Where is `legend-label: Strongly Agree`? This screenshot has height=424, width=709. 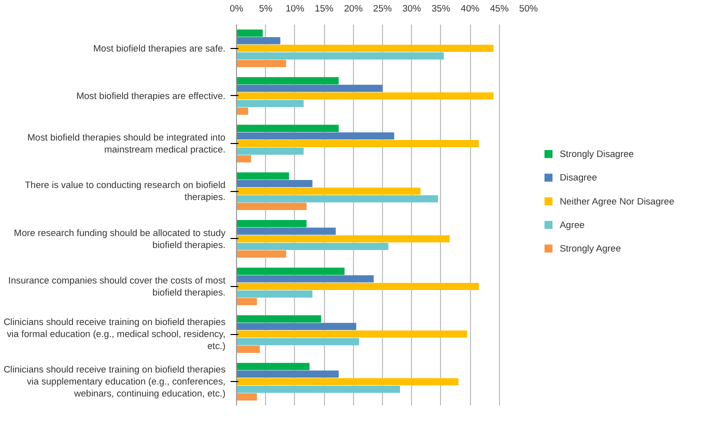 legend-label: Strongly Agree is located at coordinates (590, 249).